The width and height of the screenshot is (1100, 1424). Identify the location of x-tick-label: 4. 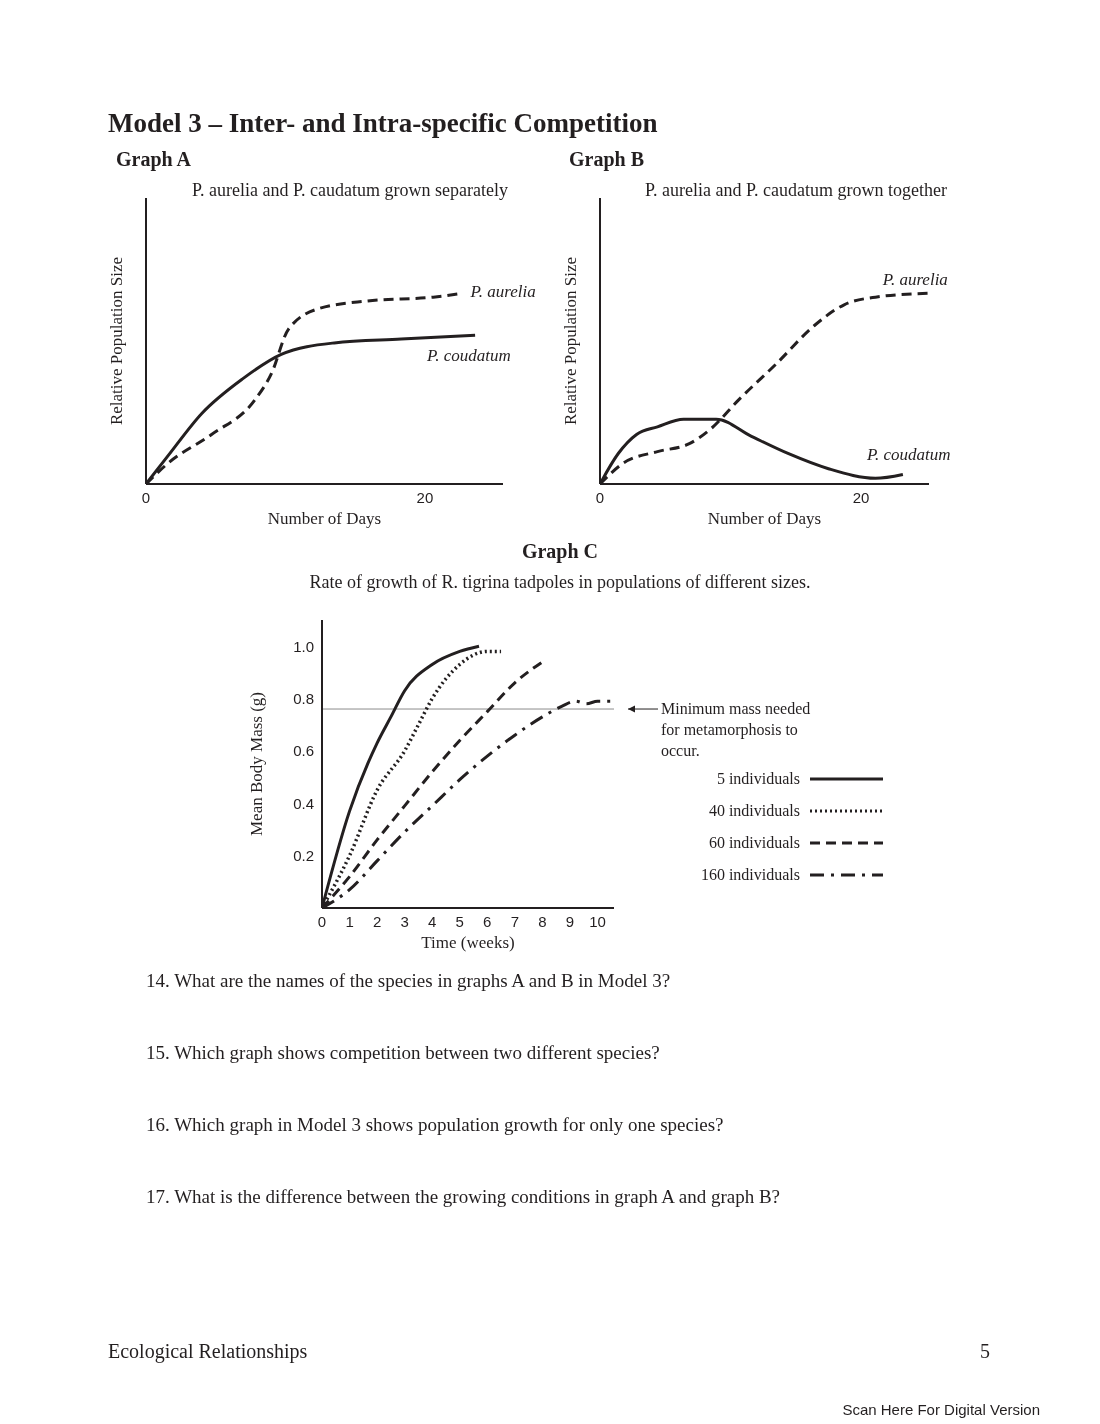
(432, 921).